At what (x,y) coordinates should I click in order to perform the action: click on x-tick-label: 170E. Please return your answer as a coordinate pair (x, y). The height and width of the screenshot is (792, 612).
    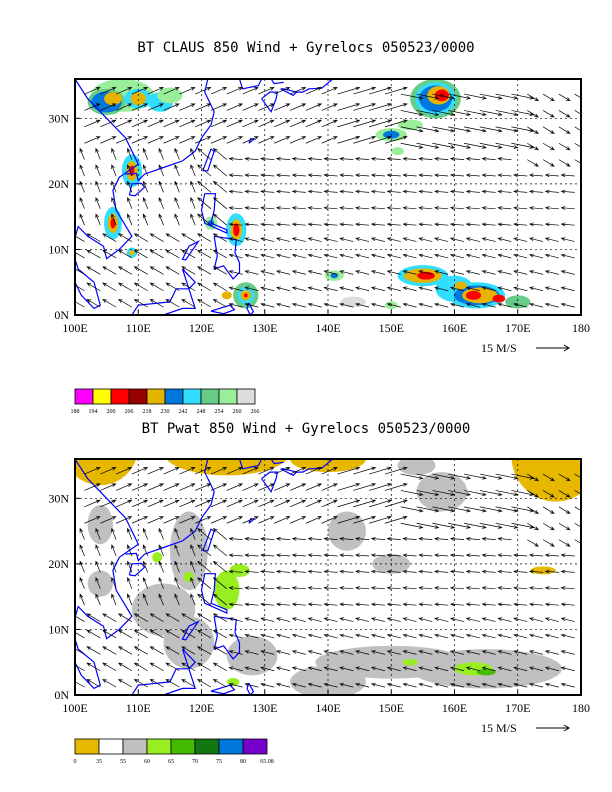
    Looking at the image, I should click on (517, 708).